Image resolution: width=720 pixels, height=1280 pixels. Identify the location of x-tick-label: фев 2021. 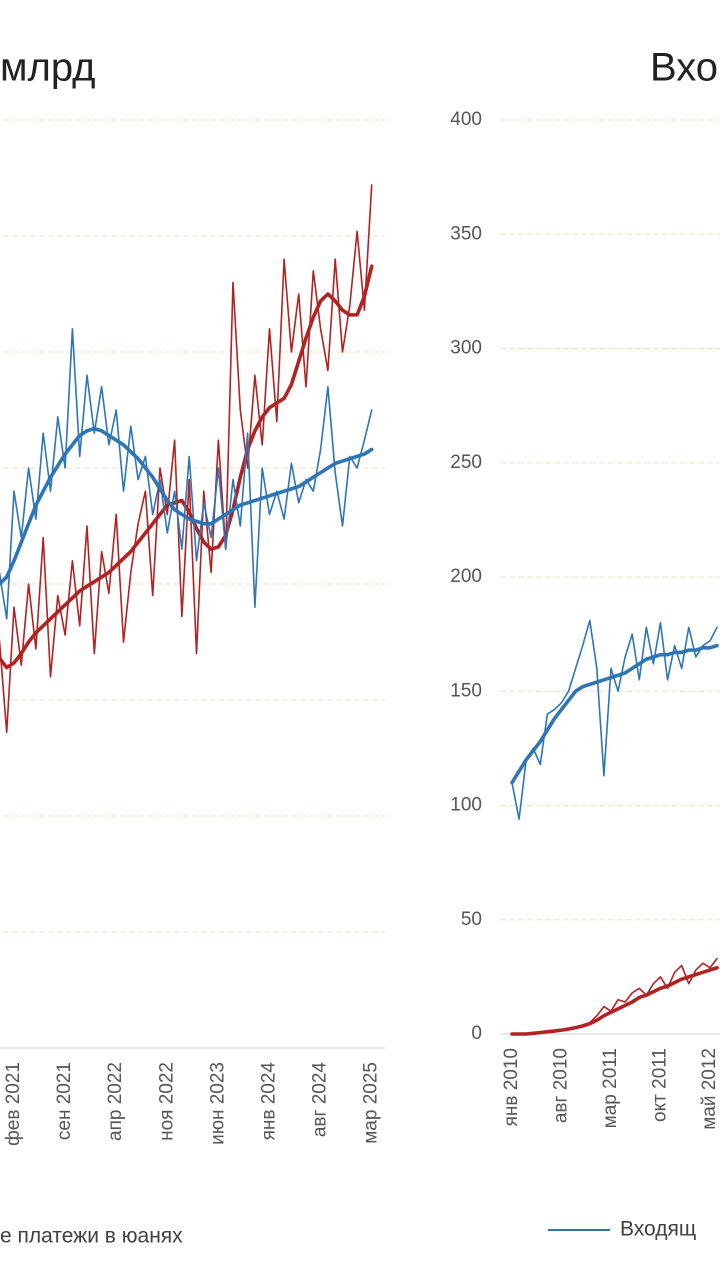
(13, 1104).